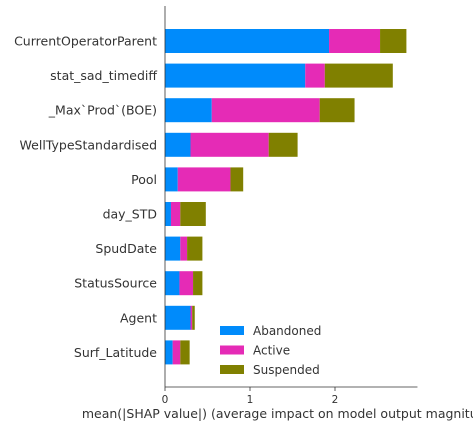 This screenshot has width=473, height=428. I want to click on legend: Abandoned Active Suspended, so click(270, 350).